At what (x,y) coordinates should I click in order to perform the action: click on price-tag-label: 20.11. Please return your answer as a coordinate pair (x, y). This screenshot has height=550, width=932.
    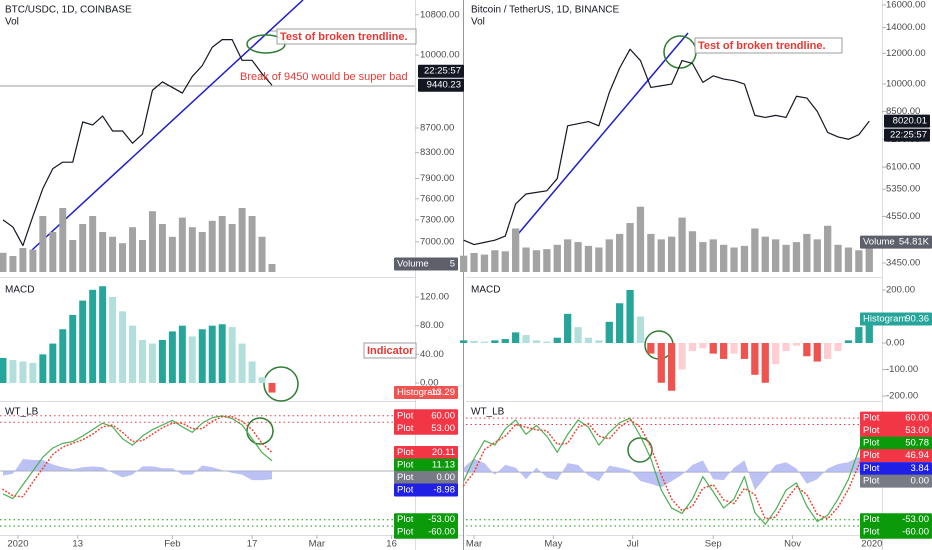
    Looking at the image, I should click on (443, 452).